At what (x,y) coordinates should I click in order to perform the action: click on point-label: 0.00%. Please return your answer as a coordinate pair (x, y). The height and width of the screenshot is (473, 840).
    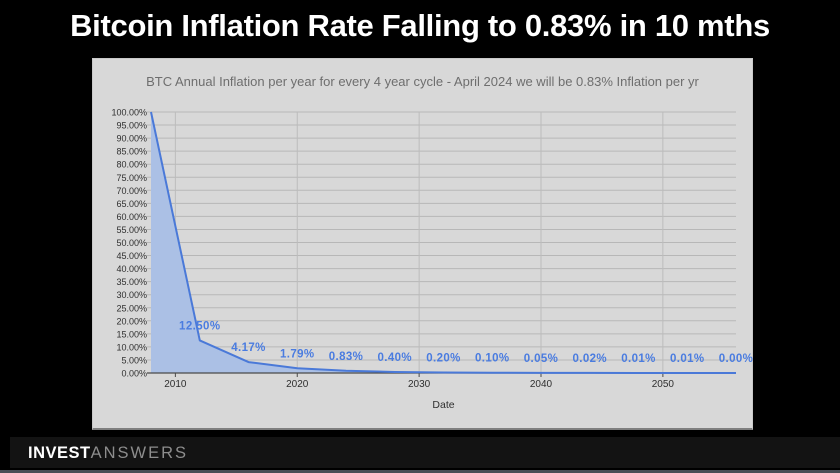
    Looking at the image, I should click on (736, 359).